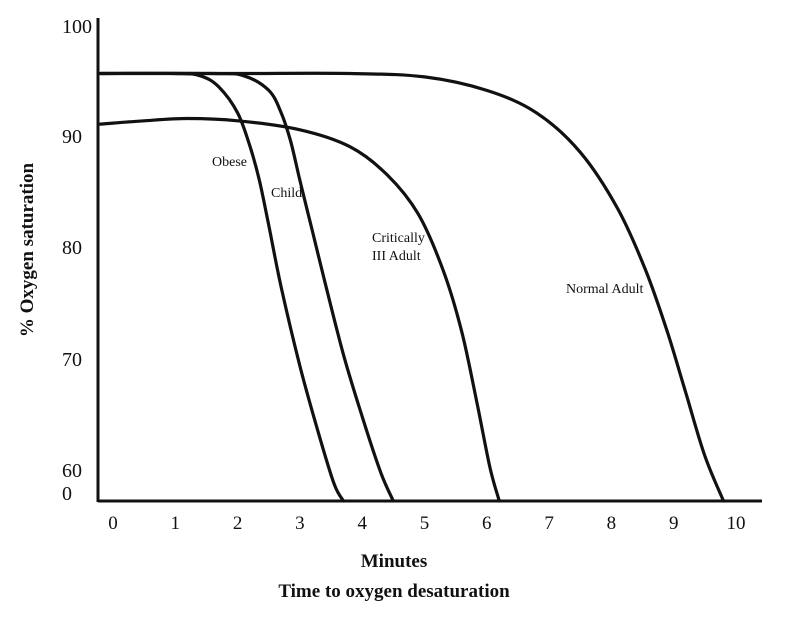 Image resolution: width=787 pixels, height=617 pixels. I want to click on y-tick-label: 60, so click(72, 471).